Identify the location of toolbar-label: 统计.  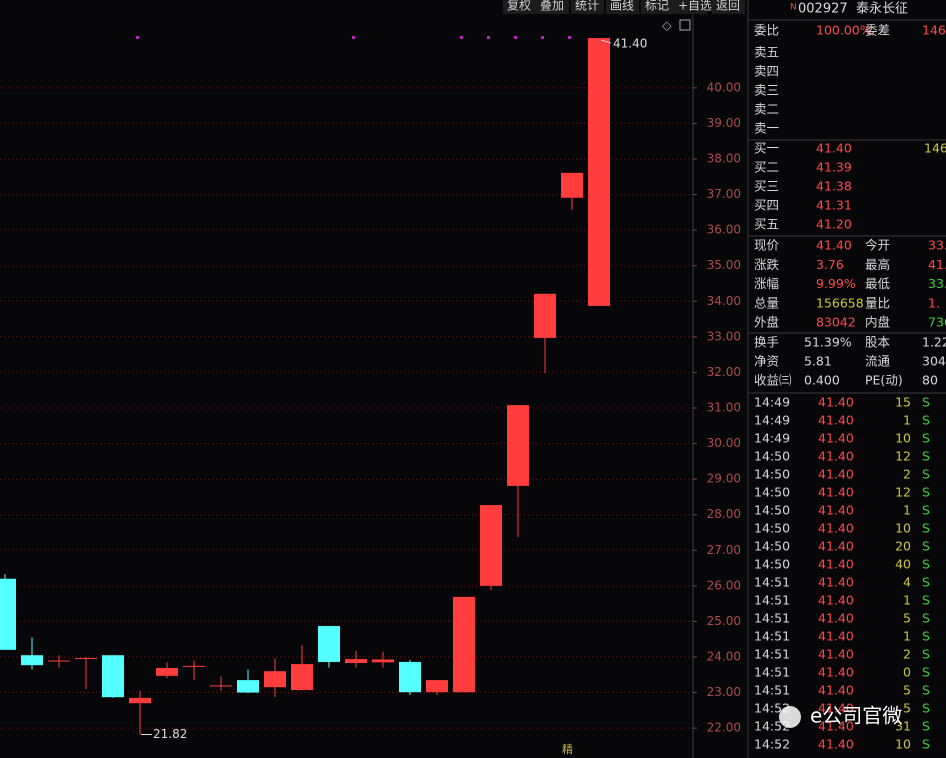
(587, 6).